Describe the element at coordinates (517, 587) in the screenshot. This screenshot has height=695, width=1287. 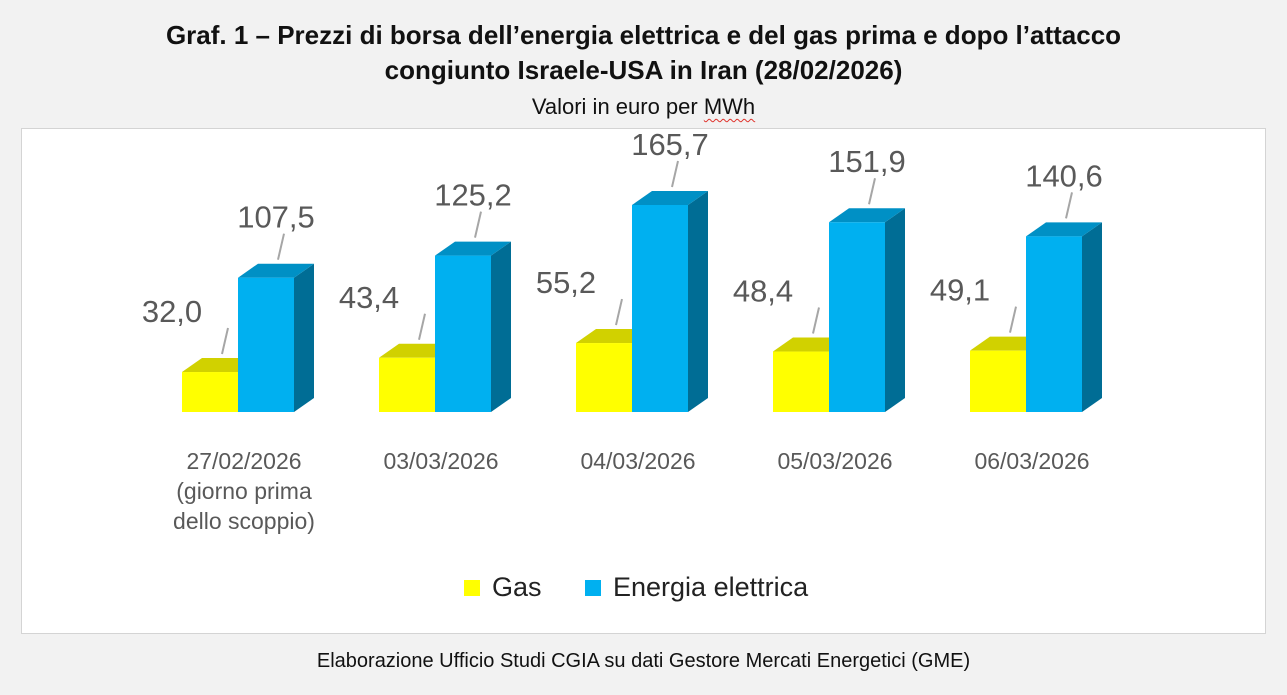
I see `legend-label-gas: Gas` at that location.